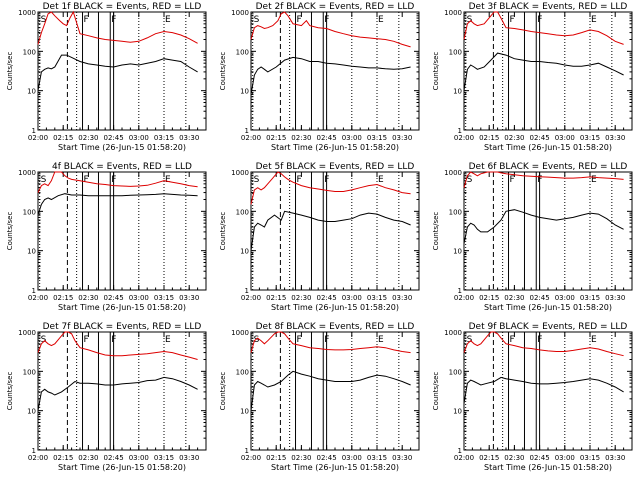  Describe the element at coordinates (122, 327) in the screenshot. I see `panel-title: Det 7f BLACK = Events, RED = LLD` at that location.